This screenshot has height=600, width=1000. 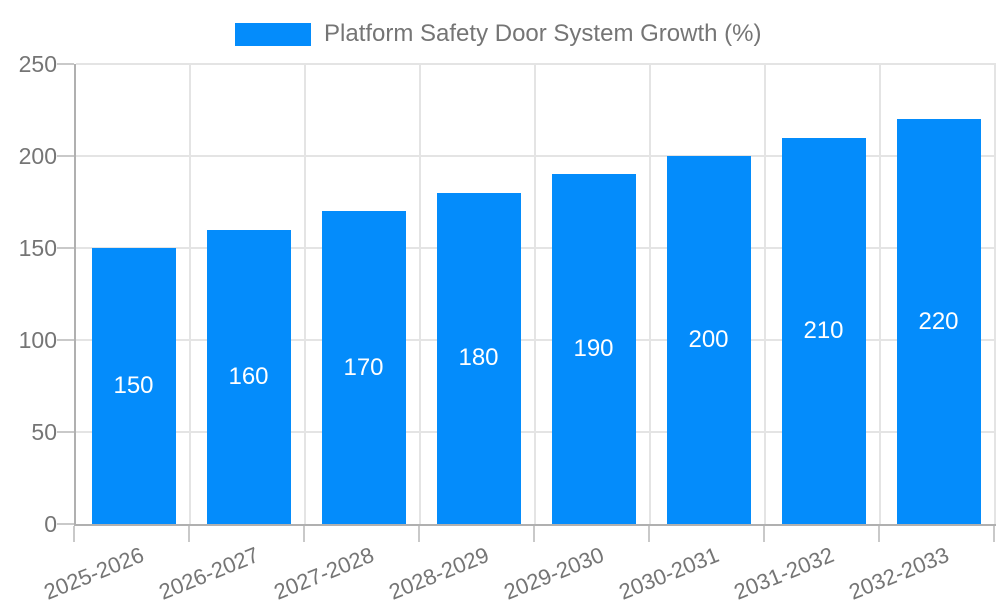 I want to click on y-axis-label: 250, so click(x=37, y=64).